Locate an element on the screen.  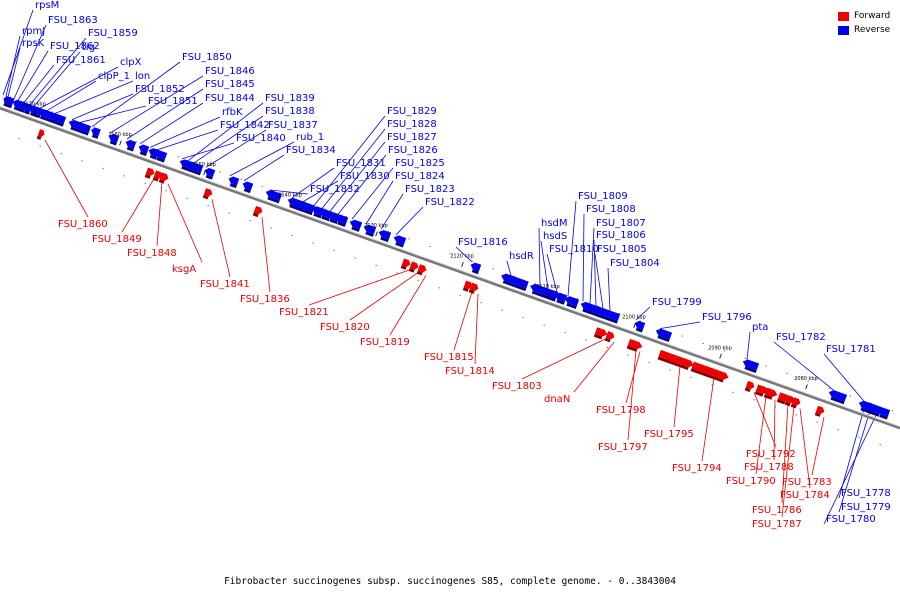
scale-tick-label: 2170 kbp is located at coordinates (34, 104).